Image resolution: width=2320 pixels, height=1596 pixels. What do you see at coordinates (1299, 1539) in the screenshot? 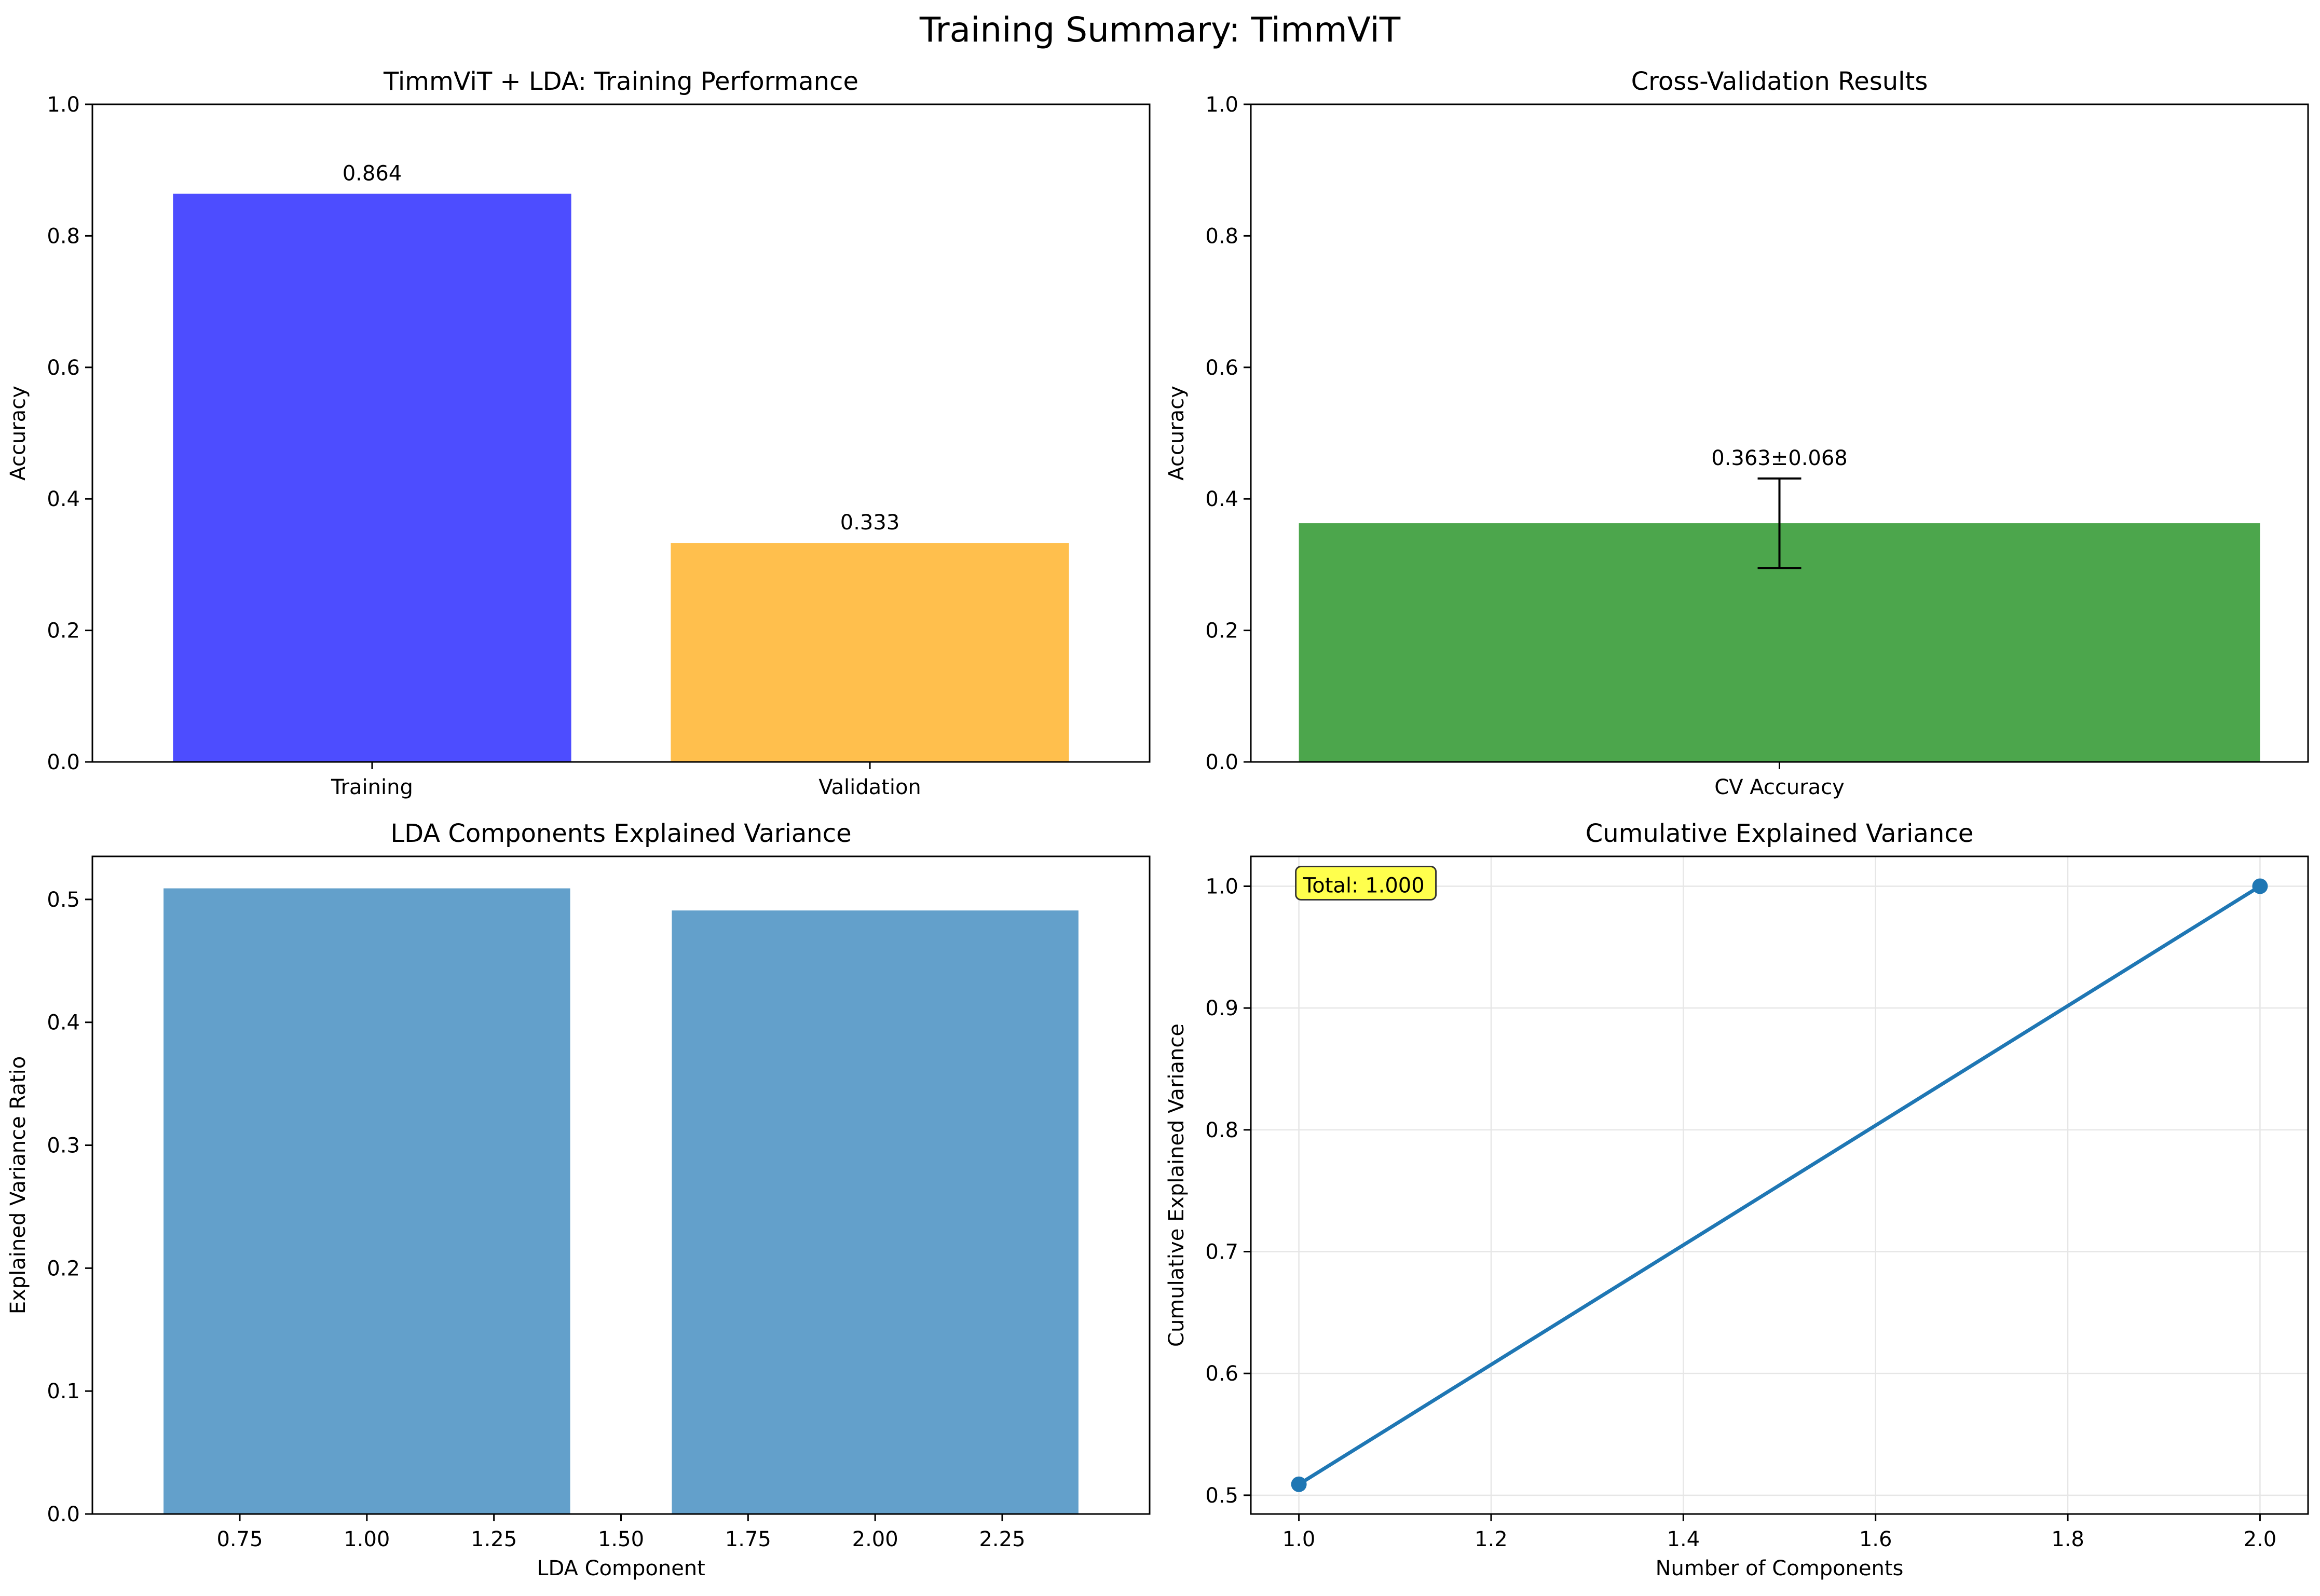
I see `x-tick-label: 1.0` at bounding box center [1299, 1539].